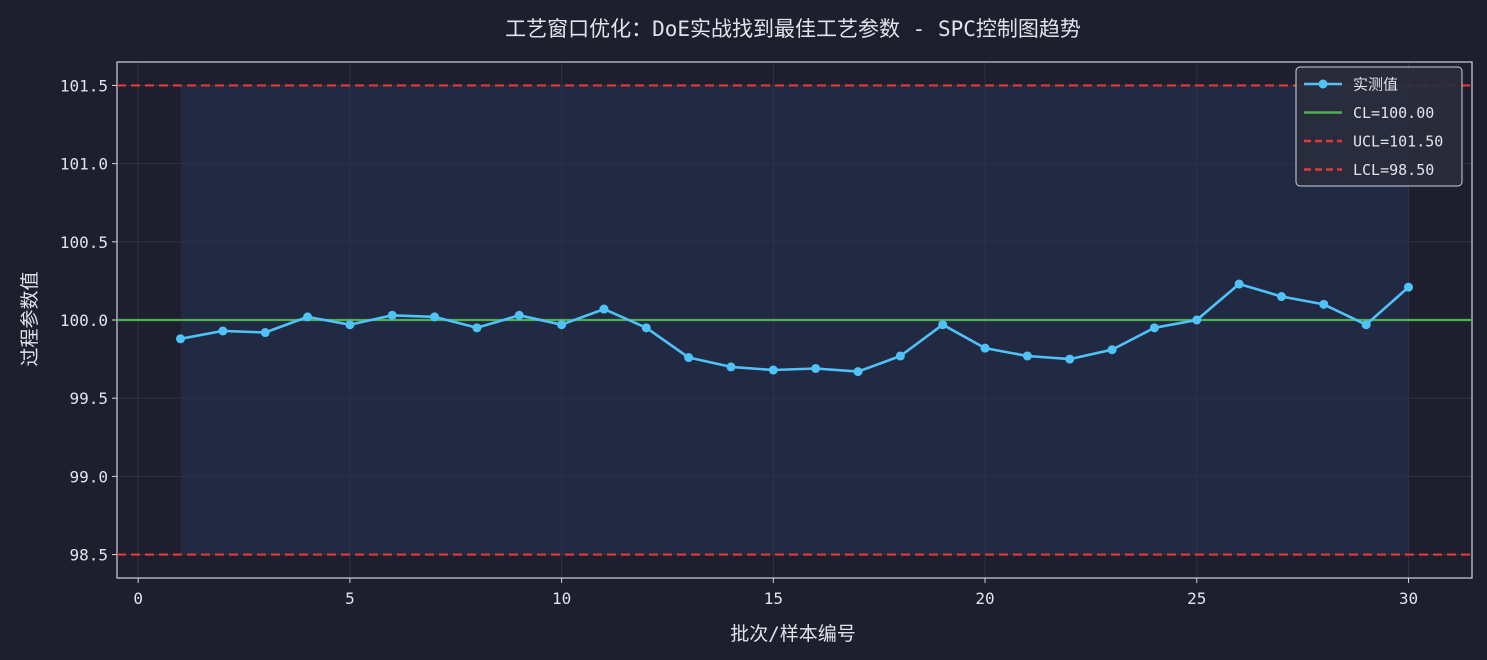 Image resolution: width=1487 pixels, height=660 pixels. I want to click on legend-label-lcl: LCL=98.50, so click(1393, 170).